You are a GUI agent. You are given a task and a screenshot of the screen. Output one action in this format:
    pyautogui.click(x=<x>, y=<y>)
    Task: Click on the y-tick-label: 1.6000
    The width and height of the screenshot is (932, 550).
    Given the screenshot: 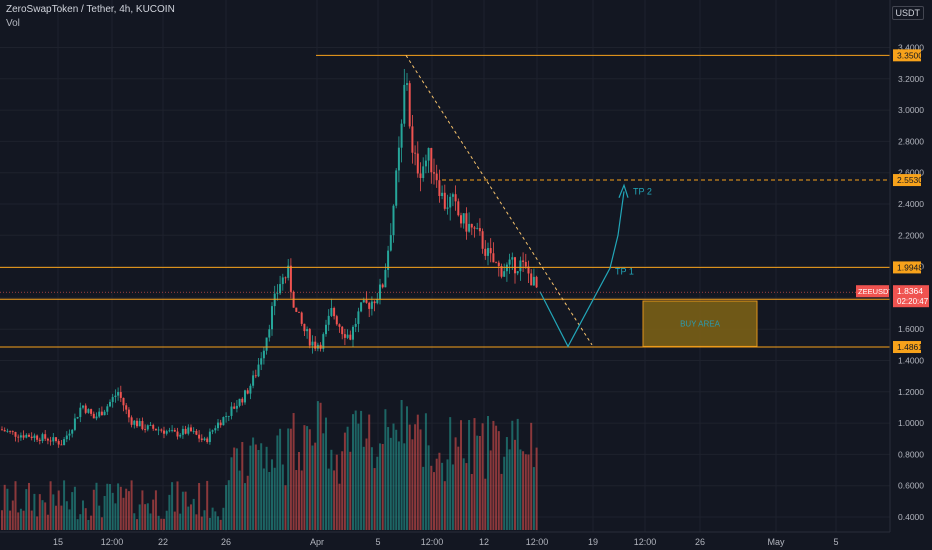 What is the action you would take?
    pyautogui.click(x=911, y=329)
    